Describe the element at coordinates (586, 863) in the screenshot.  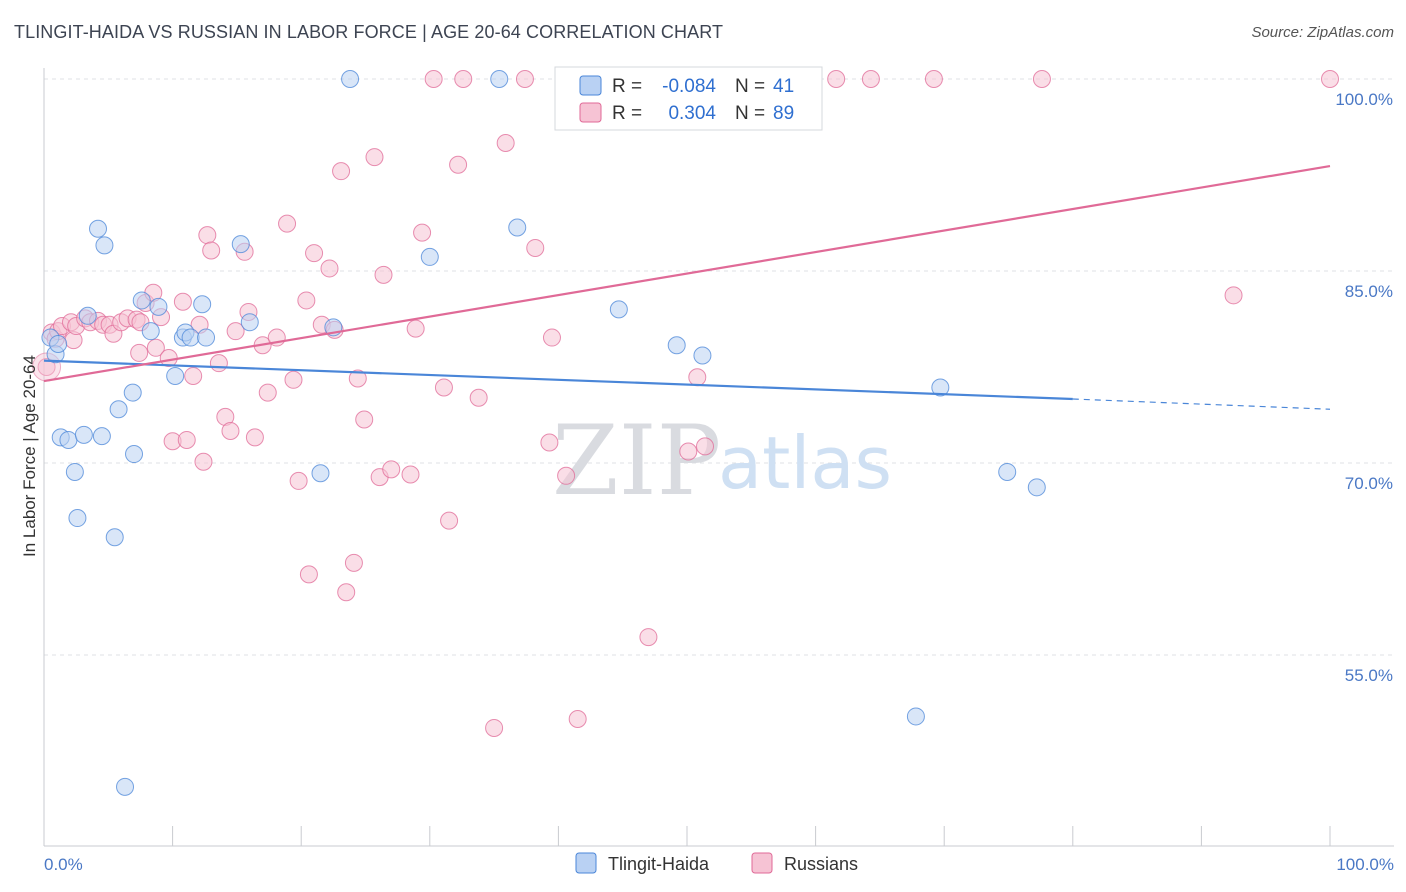
I see `bottom-legend-swatch-tlingit` at that location.